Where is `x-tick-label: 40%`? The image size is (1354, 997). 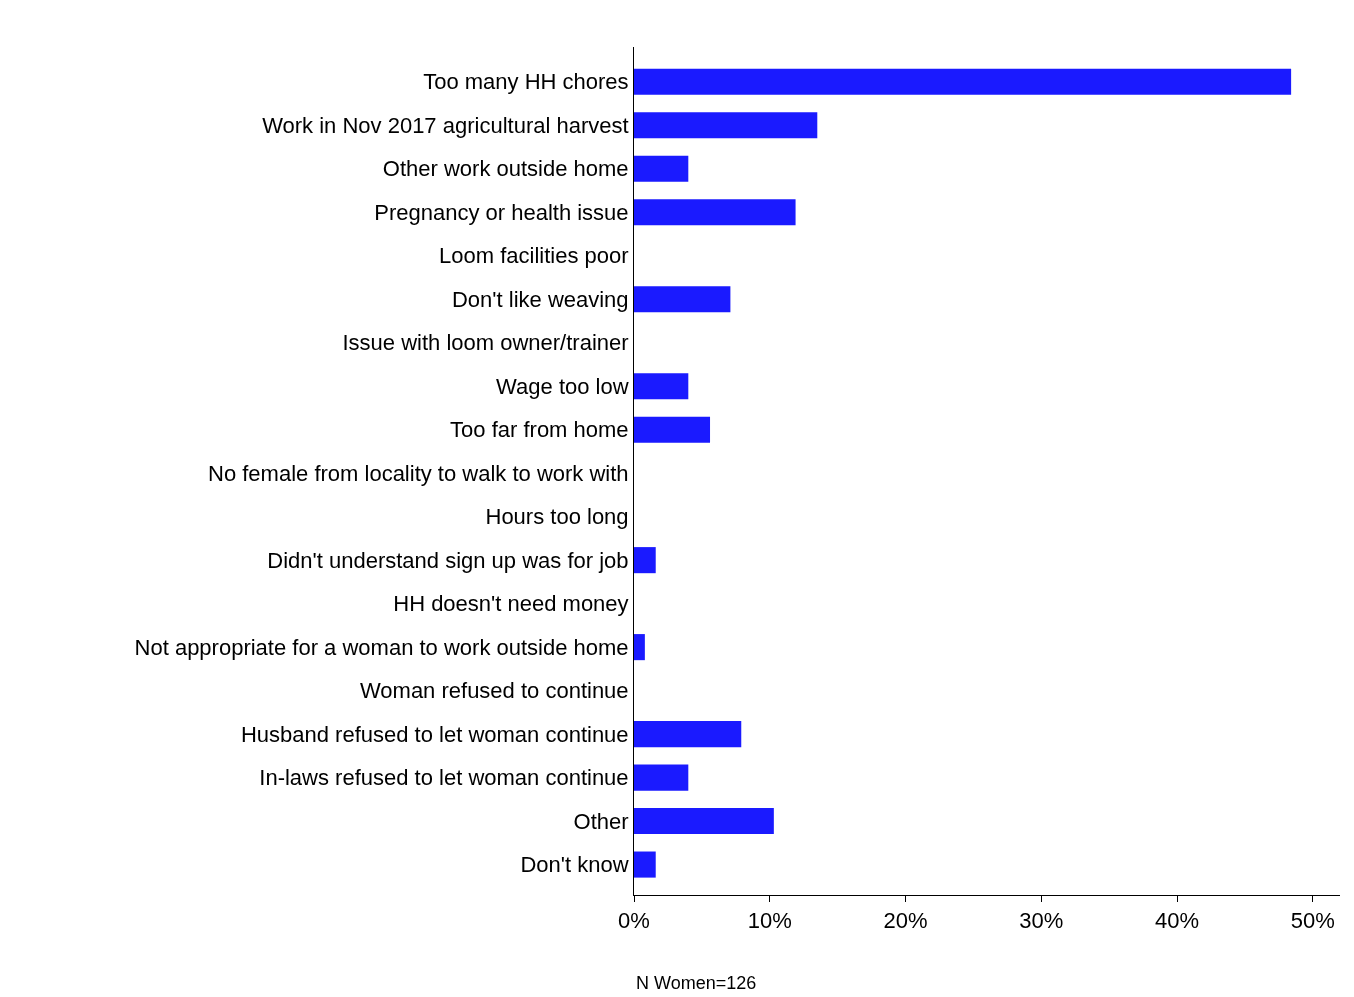
x-tick-label: 40% is located at coordinates (1177, 921).